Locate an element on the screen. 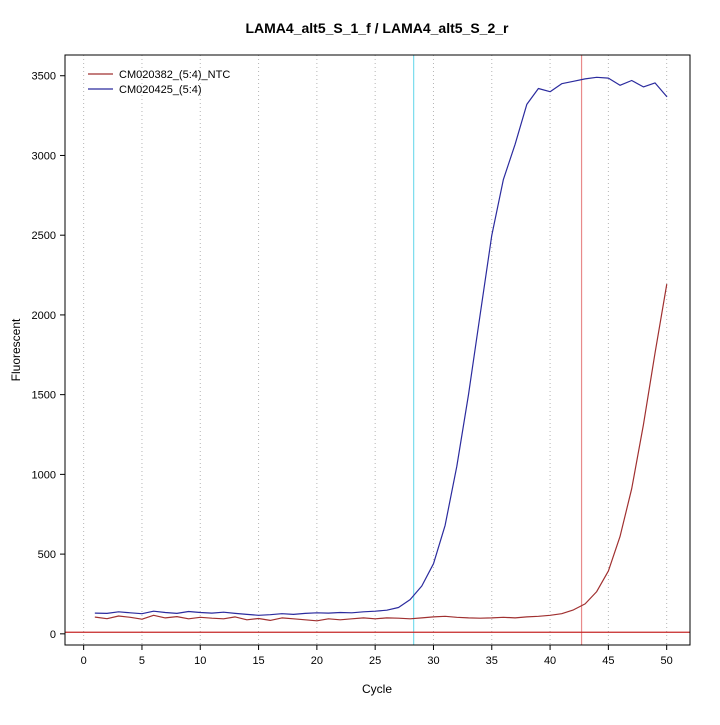 The height and width of the screenshot is (725, 720). x-tick-label: 35 is located at coordinates (492, 661).